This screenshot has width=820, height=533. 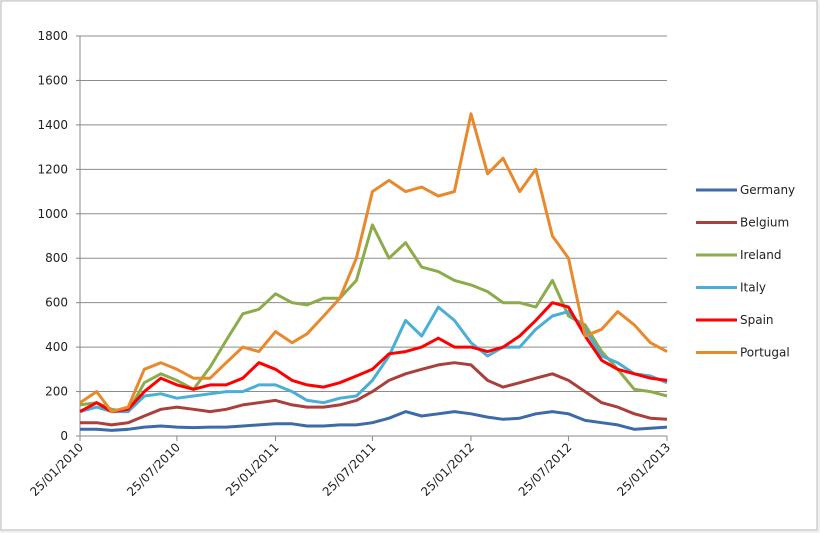 I want to click on y-tick-label: 1200, so click(x=52, y=169).